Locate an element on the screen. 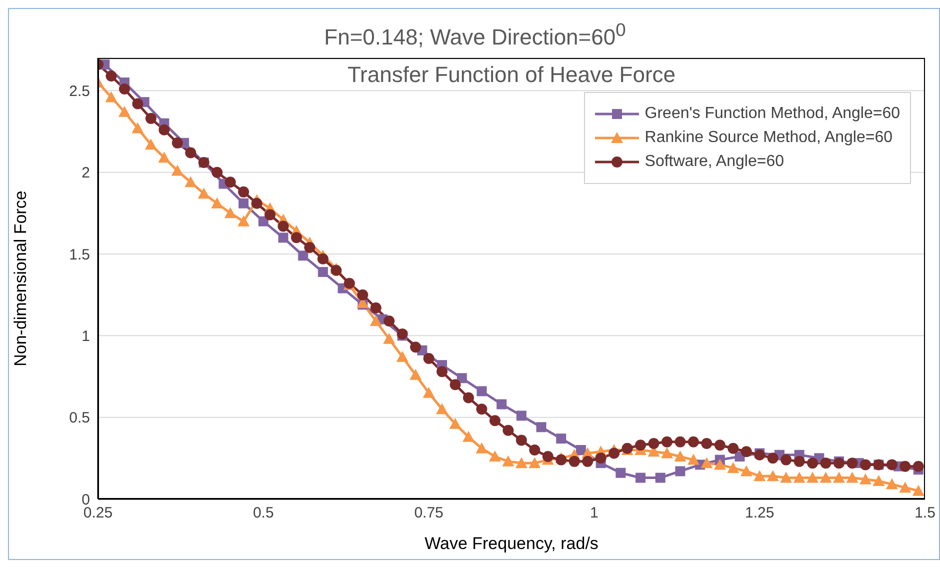 This screenshot has width=940, height=568. y-tick-label: 2 is located at coordinates (86, 173).